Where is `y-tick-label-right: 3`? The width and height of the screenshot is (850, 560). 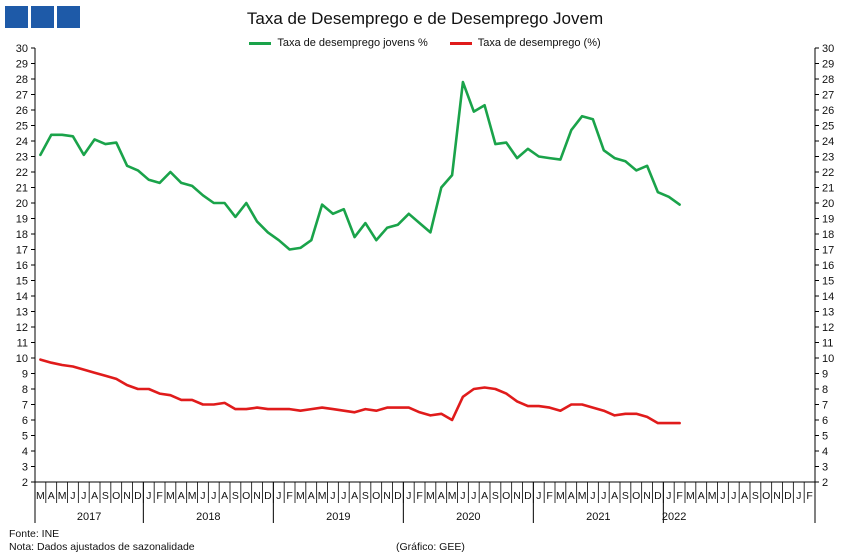
y-tick-label-right: 3 is located at coordinates (825, 468).